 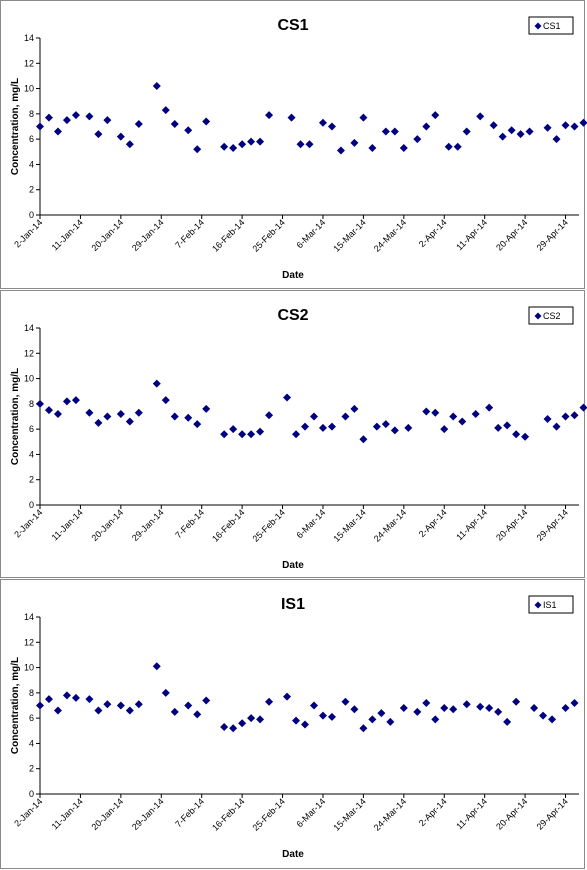 I want to click on legend-label: CS2, so click(x=552, y=316).